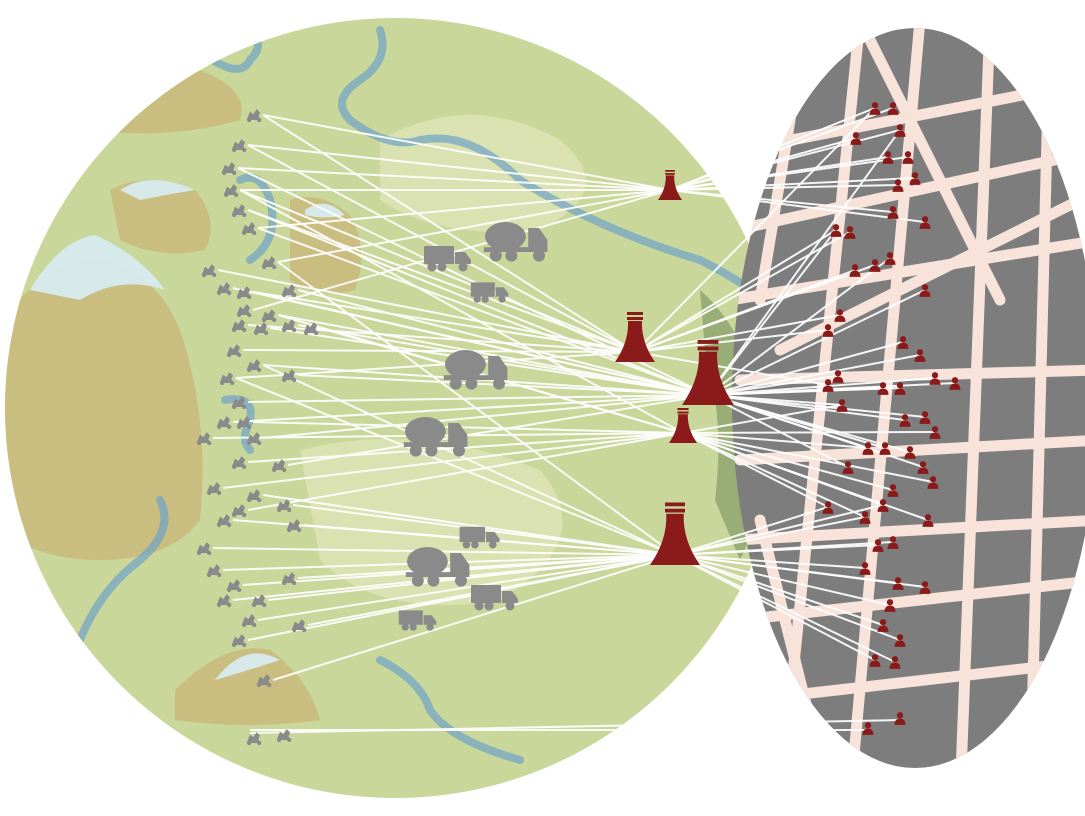  Describe the element at coordinates (575, 726) in the screenshot. I see `direct-link` at that location.